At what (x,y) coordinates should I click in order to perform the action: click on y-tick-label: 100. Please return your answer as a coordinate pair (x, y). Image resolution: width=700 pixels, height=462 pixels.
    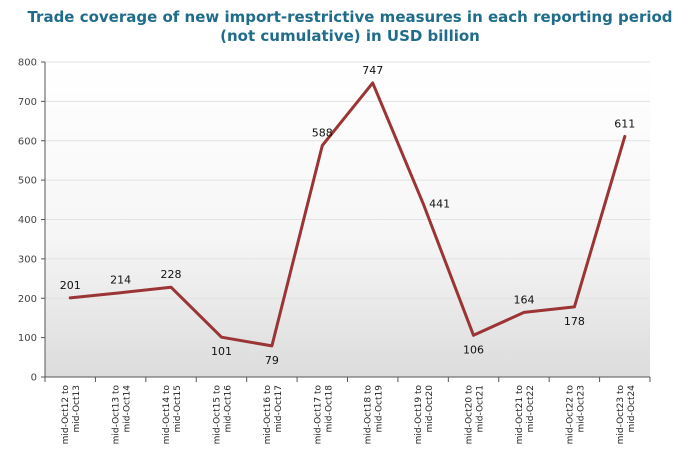
    Looking at the image, I should click on (27, 338).